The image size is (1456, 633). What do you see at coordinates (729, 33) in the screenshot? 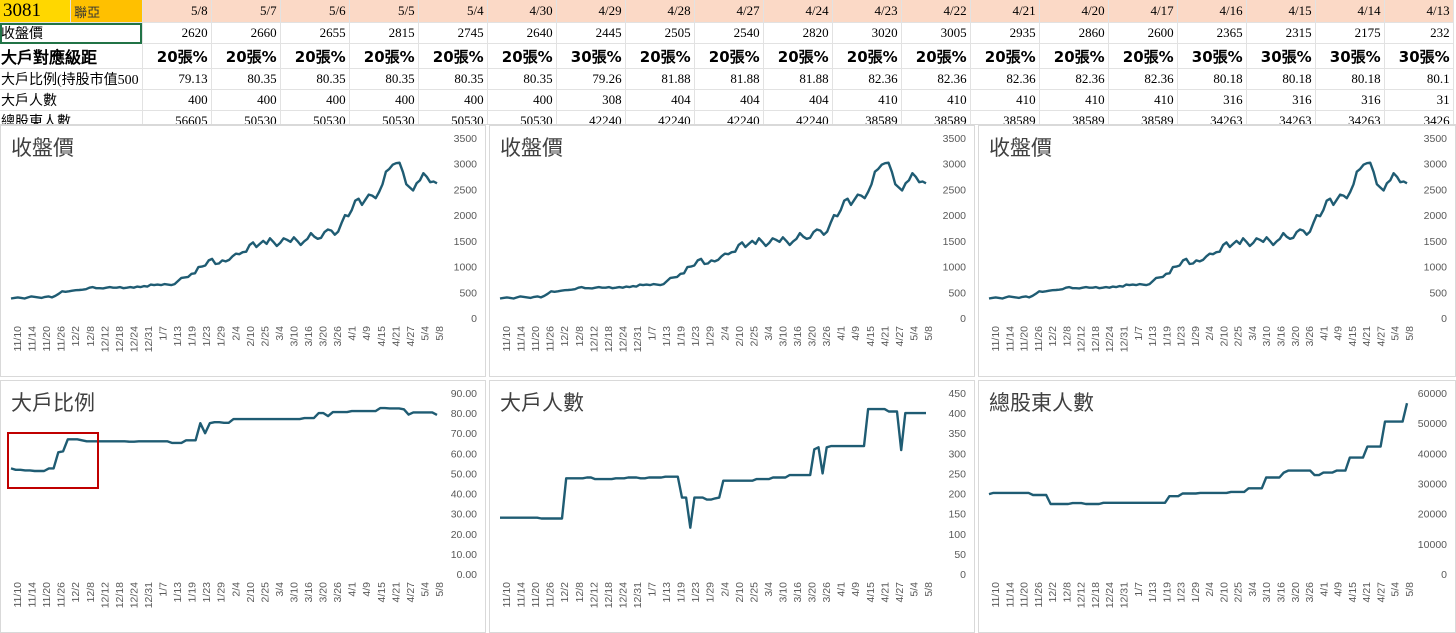
I see `value-cell: 2540` at bounding box center [729, 33].